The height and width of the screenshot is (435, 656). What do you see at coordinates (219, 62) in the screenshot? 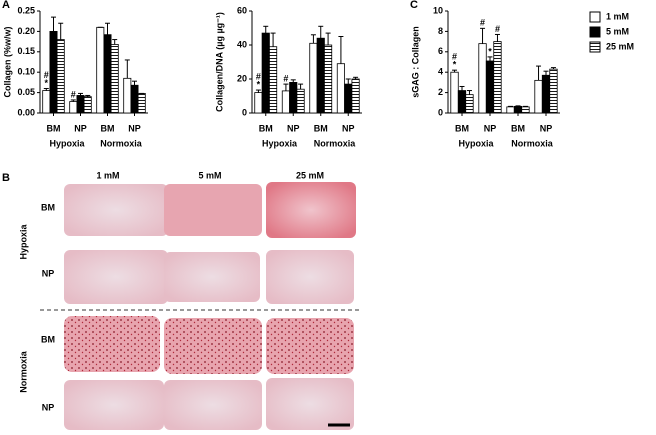
I see `y-axis-label: Collagen/DNA (µg µg⁻¹)` at bounding box center [219, 62].